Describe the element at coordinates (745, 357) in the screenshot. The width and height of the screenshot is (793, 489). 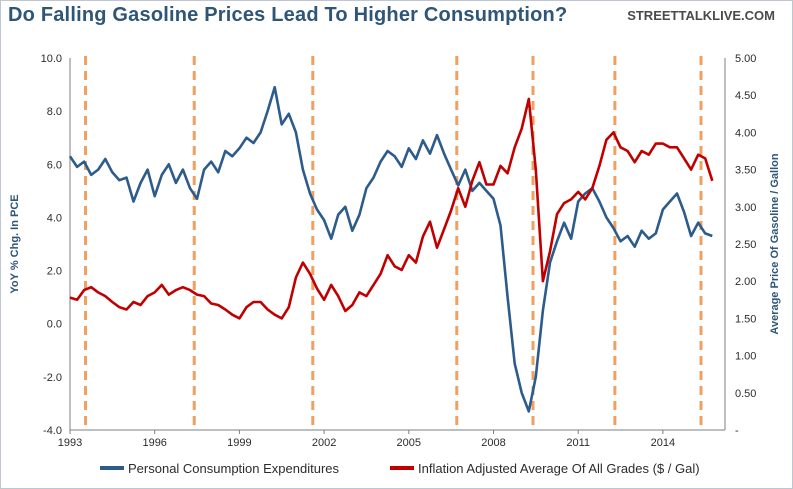
I see `y2-tick-label: 1.00` at that location.